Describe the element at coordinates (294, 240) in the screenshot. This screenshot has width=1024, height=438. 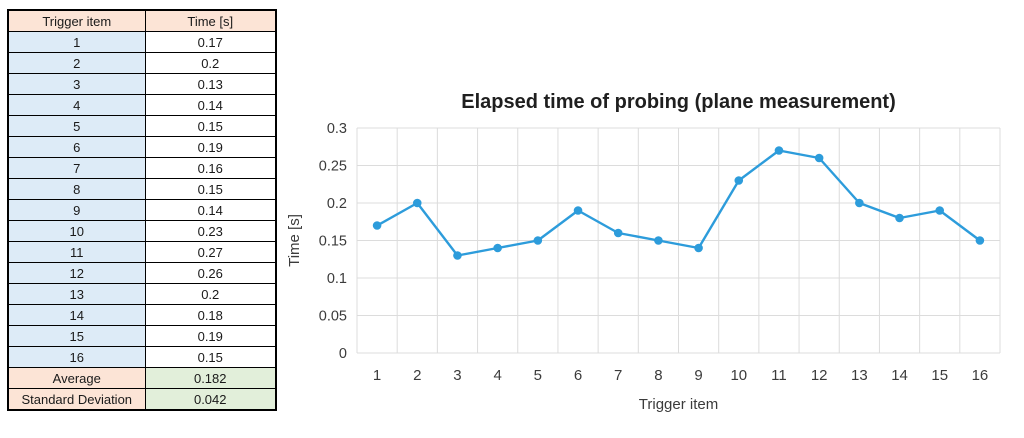
I see `y-axis-title: Time [s]` at that location.